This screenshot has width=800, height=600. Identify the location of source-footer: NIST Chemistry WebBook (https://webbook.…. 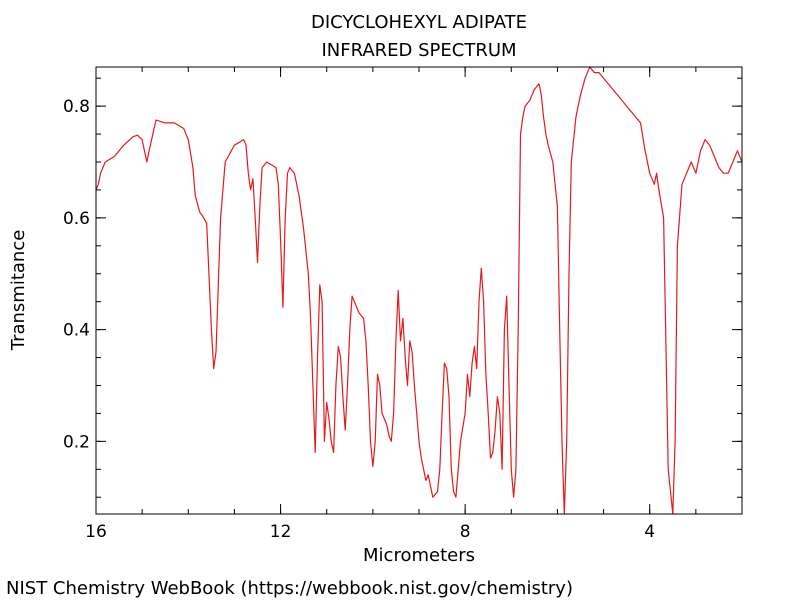
(289, 588).